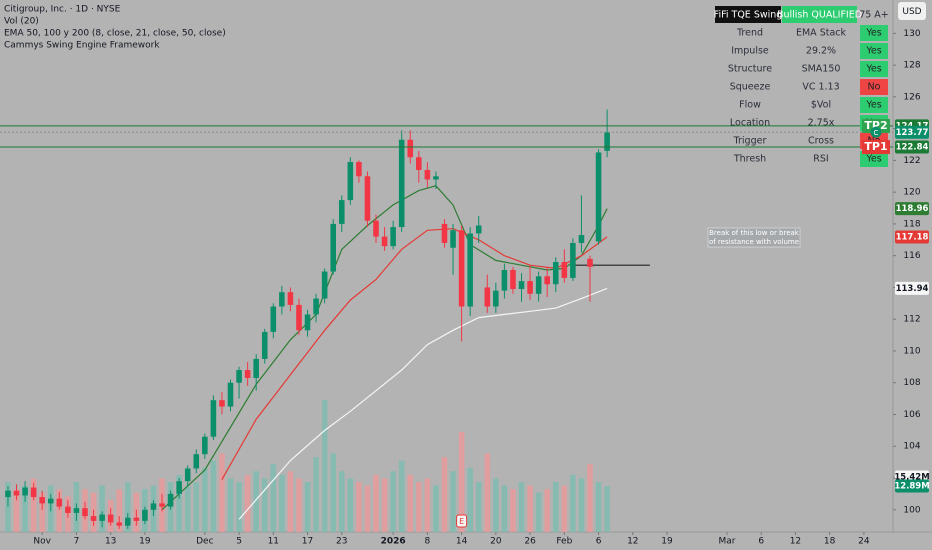  I want to click on panel-row-label: Impulse, so click(750, 51).